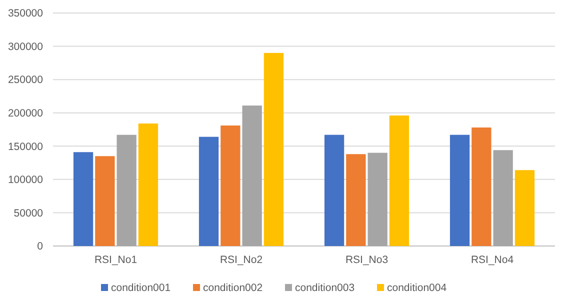 The width and height of the screenshot is (570, 307). What do you see at coordinates (26, 146) in the screenshot?
I see `y-tick-label: 150000` at bounding box center [26, 146].